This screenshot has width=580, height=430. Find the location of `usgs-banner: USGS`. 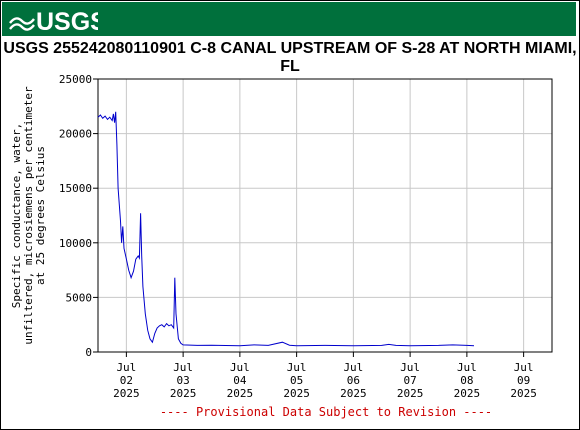

usgs-banner: USGS is located at coordinates (289, 19).